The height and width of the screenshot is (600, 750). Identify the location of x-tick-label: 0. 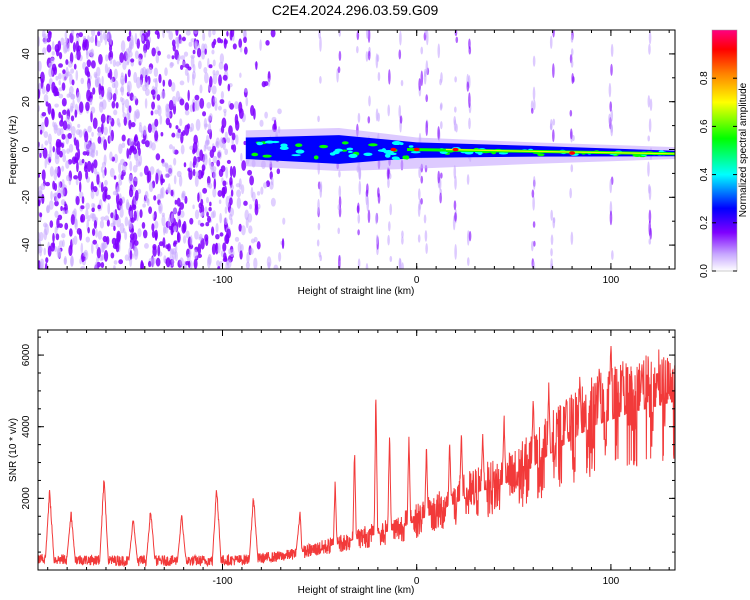
(417, 280).